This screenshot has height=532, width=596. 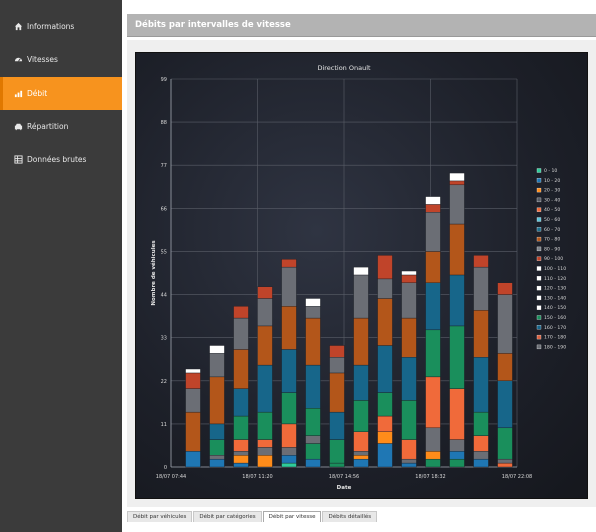 What do you see at coordinates (42, 59) in the screenshot?
I see `sidebar-item-label: Vitesses` at bounding box center [42, 59].